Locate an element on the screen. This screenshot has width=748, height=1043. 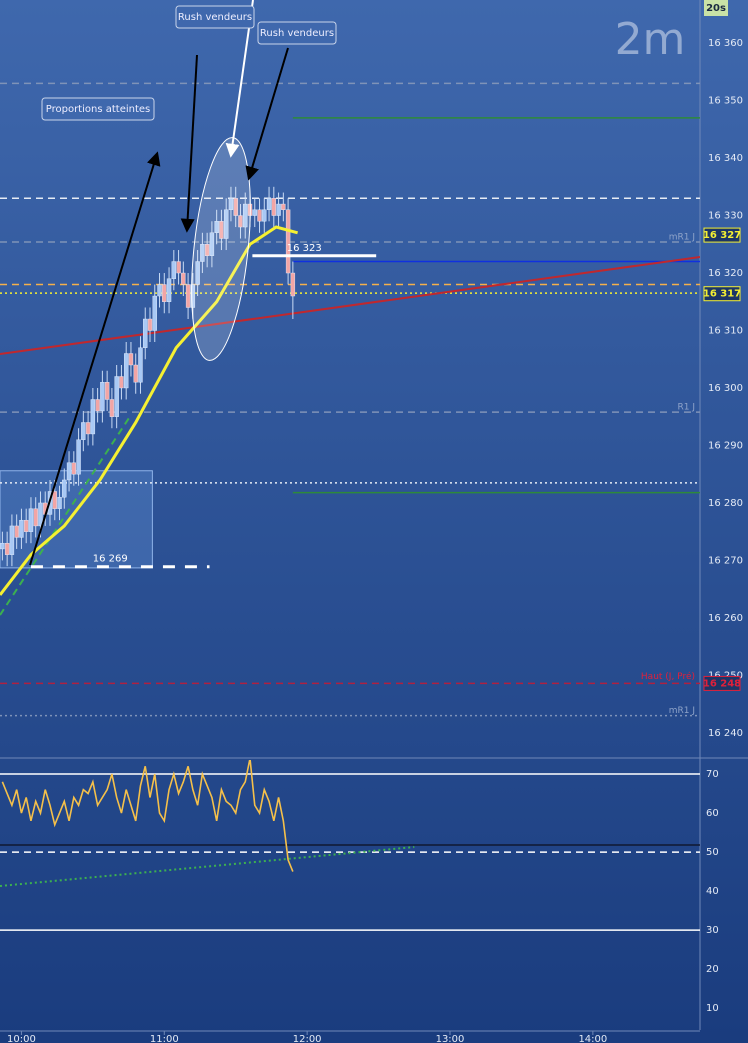
x-tick-label: 10:00 is located at coordinates (21, 1038).